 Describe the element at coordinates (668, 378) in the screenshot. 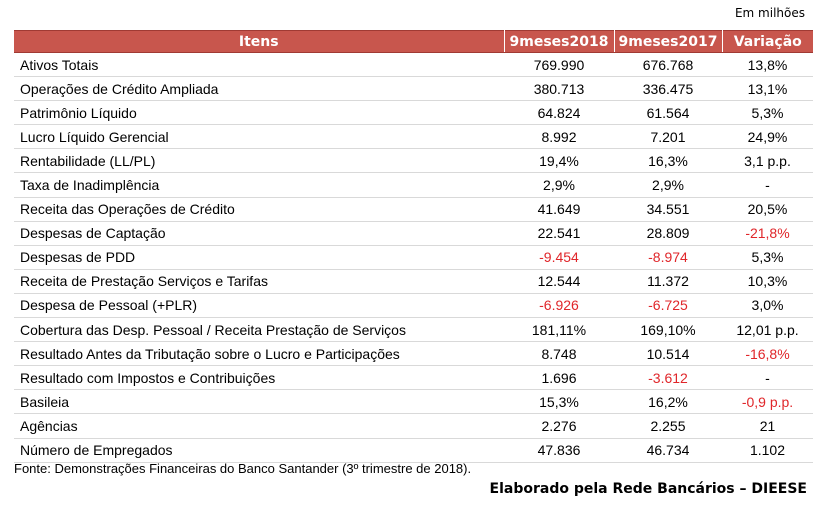

I see `cell-9meses2017: -3.612` at that location.